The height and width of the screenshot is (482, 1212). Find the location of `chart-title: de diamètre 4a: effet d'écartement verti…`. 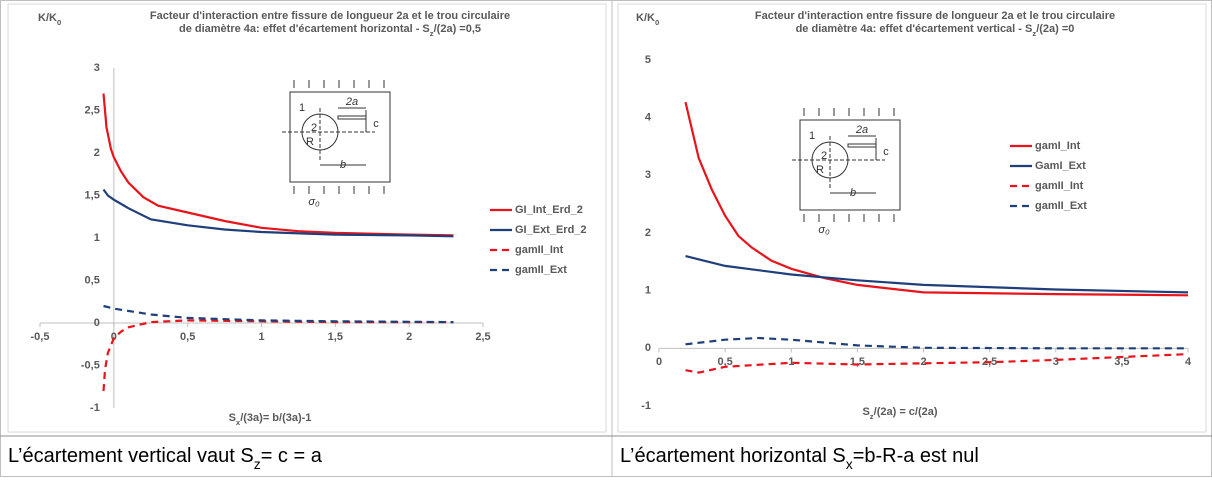

chart-title: de diamètre 4a: effet d'écartement verti… is located at coordinates (935, 30).